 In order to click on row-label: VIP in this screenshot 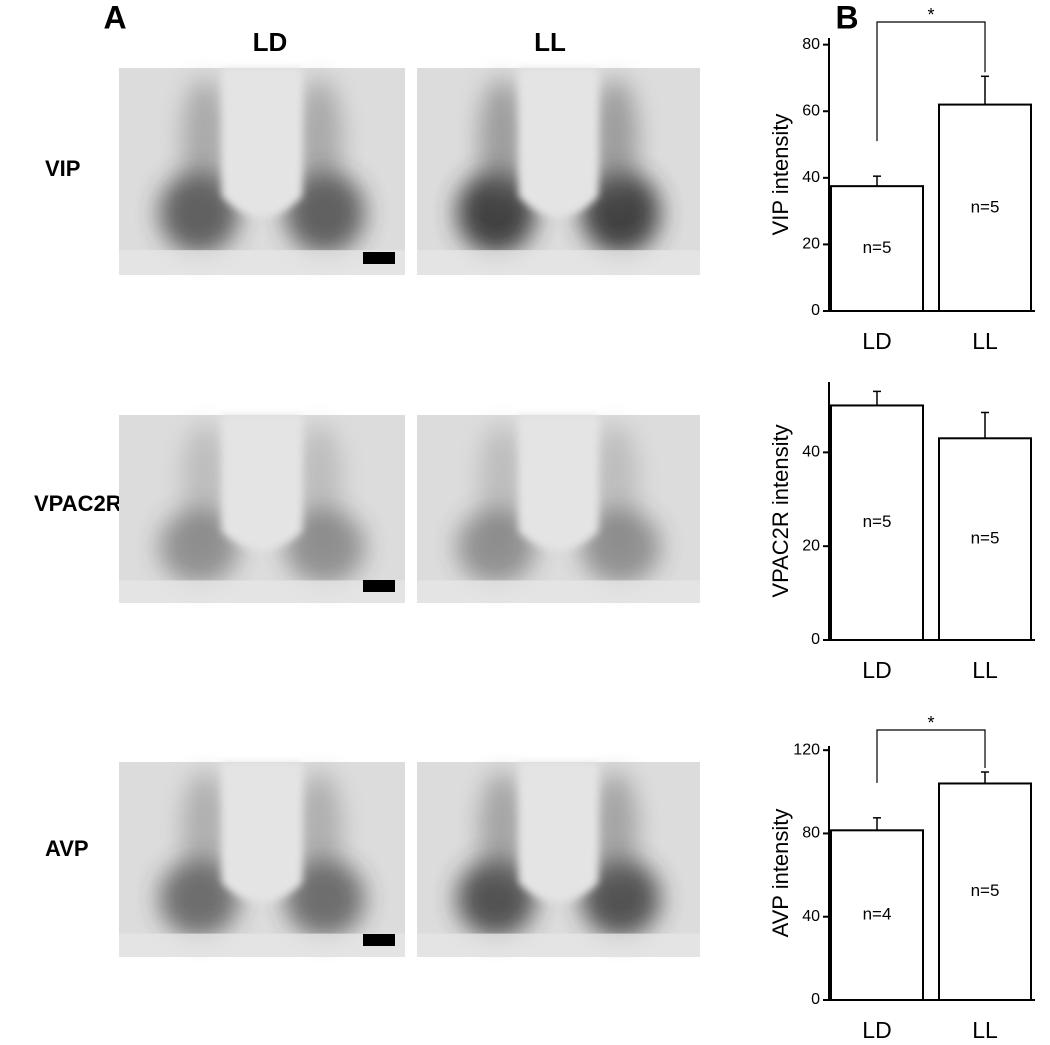, I will do `click(62, 168)`.